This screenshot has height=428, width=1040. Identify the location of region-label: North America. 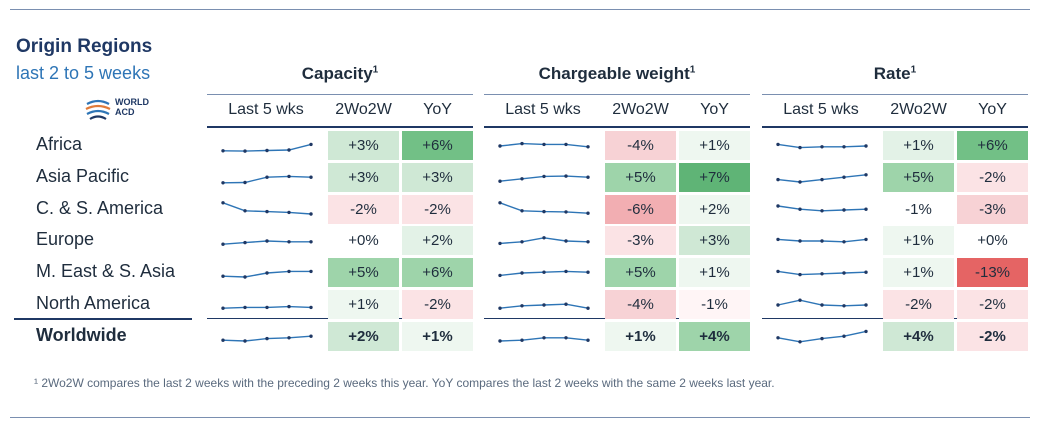
(93, 303).